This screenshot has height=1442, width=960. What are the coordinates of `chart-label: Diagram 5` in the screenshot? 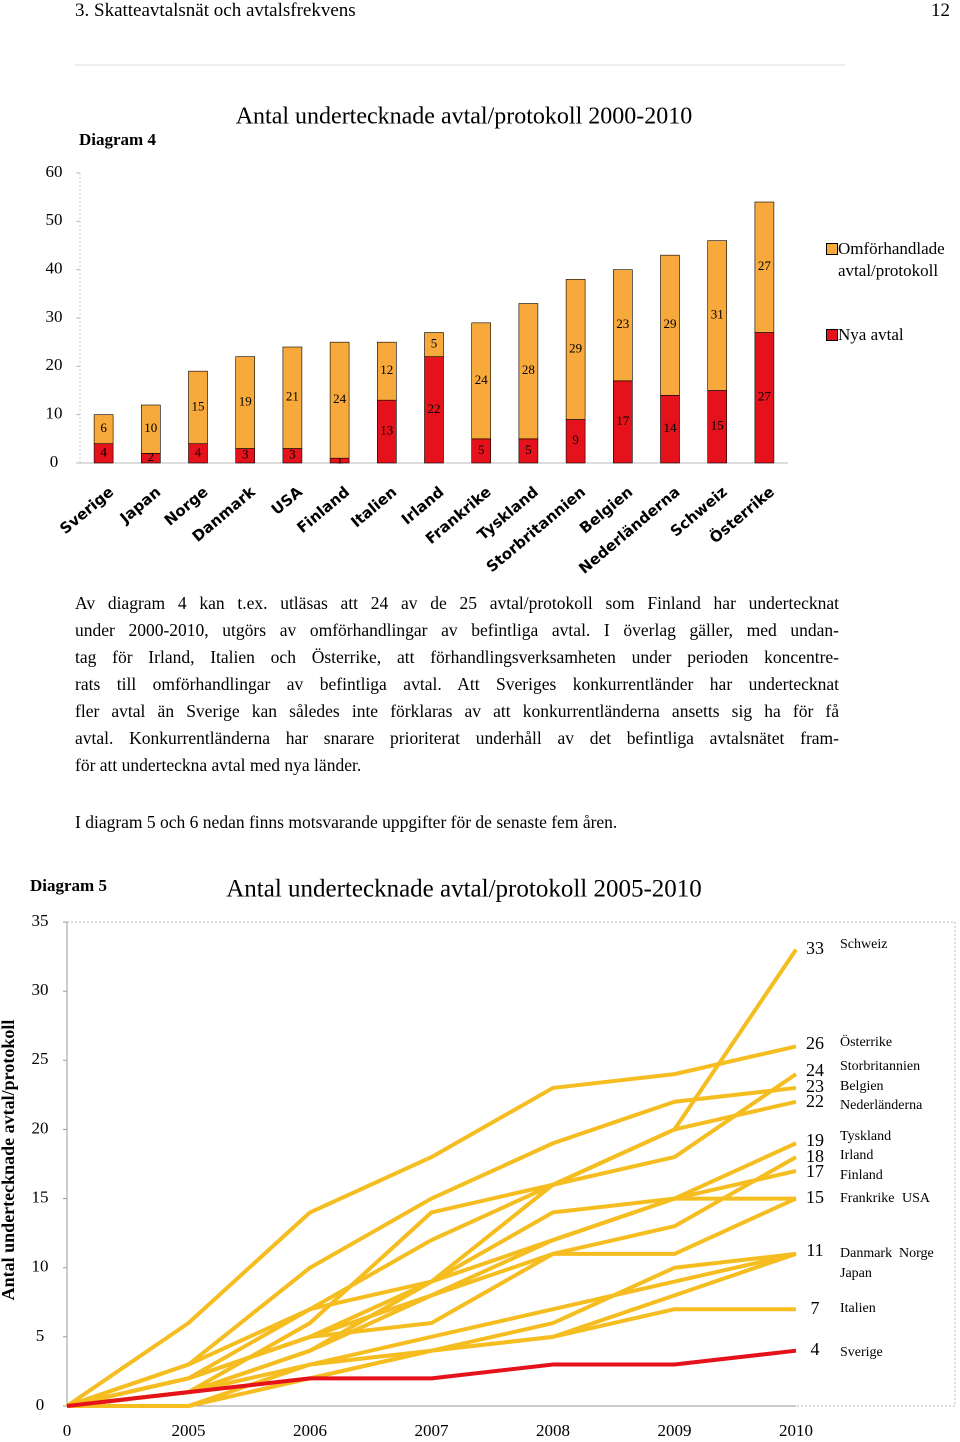 It's located at (68, 885).